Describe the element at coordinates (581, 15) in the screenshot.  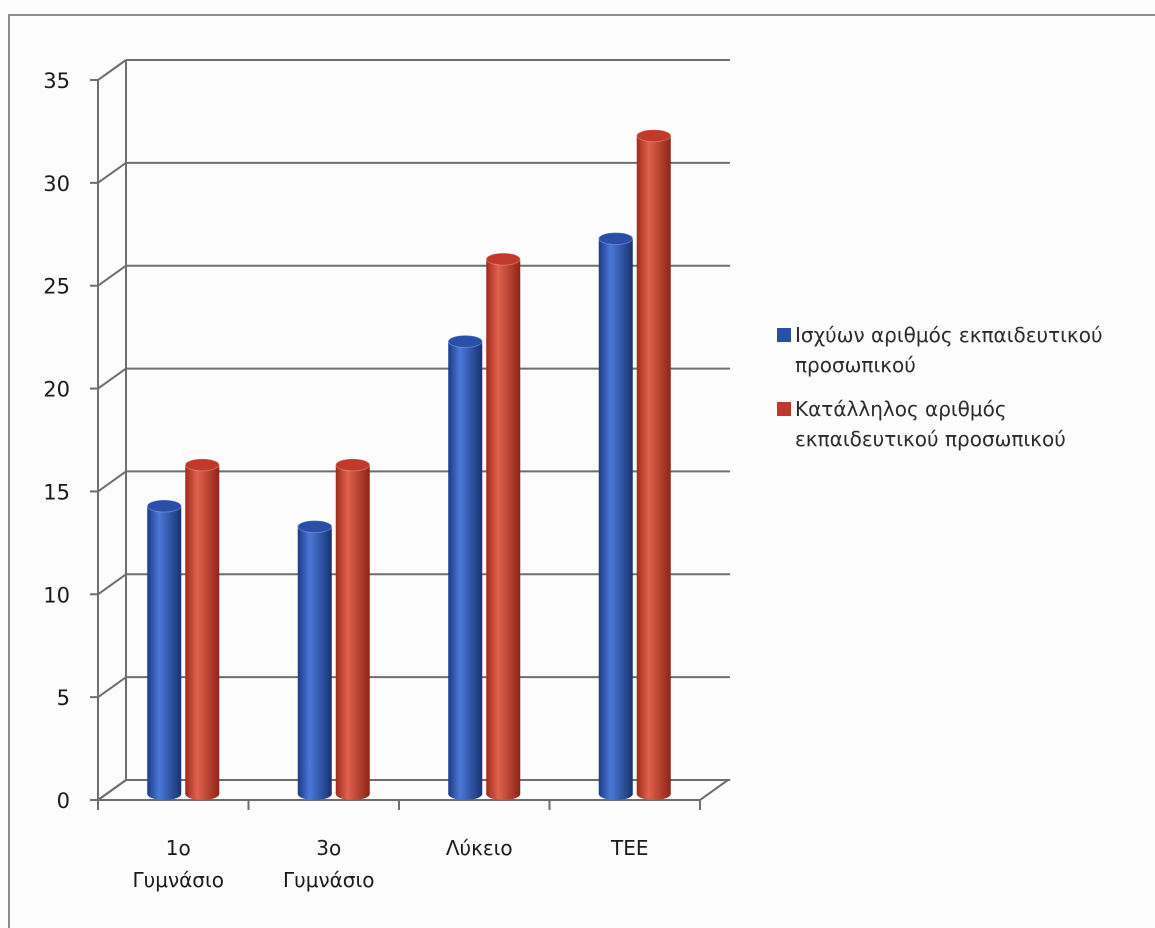
I see `frame-border-top` at that location.